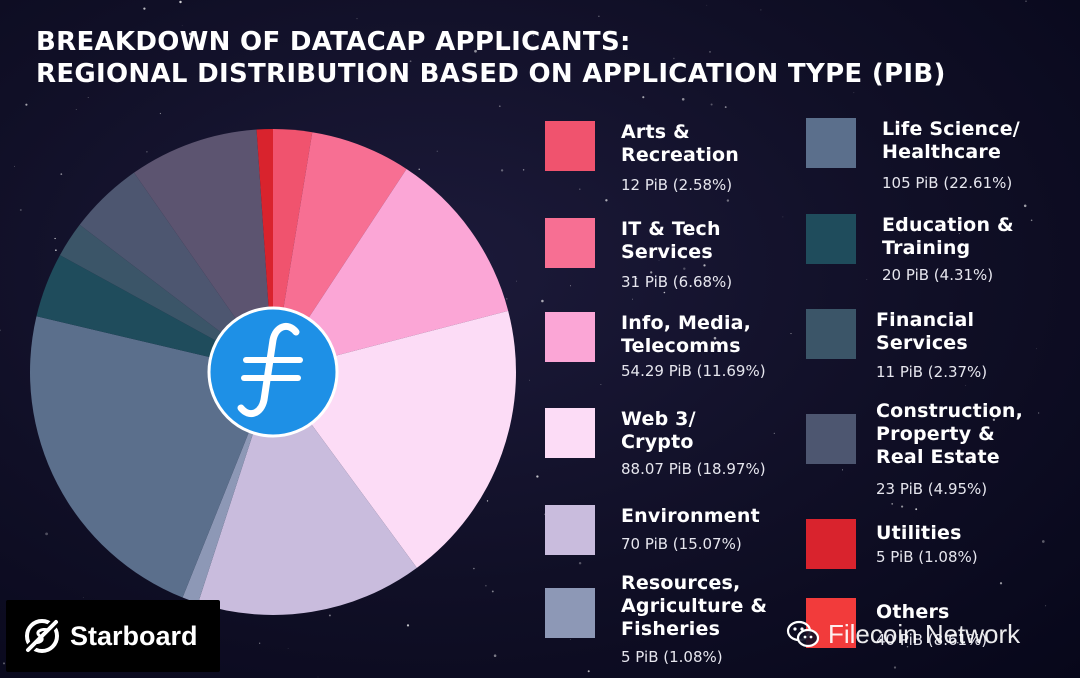 This screenshot has height=678, width=1080. Describe the element at coordinates (42, 636) in the screenshot. I see `starboard-logo-icon` at that location.